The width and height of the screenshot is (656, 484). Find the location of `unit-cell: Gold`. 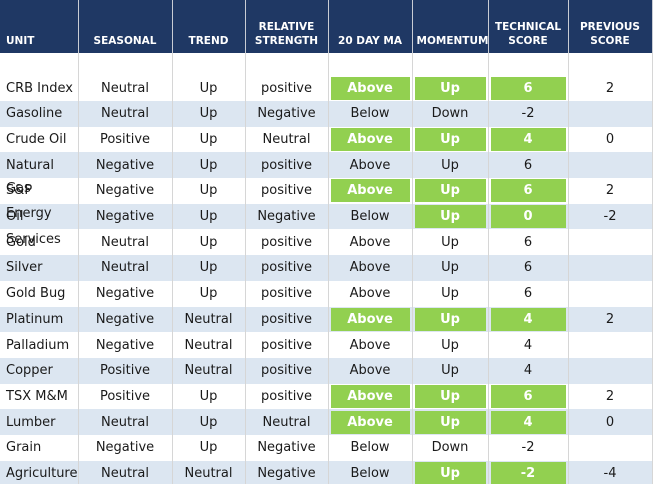

unit-cell: Gold is located at coordinates (39, 242).